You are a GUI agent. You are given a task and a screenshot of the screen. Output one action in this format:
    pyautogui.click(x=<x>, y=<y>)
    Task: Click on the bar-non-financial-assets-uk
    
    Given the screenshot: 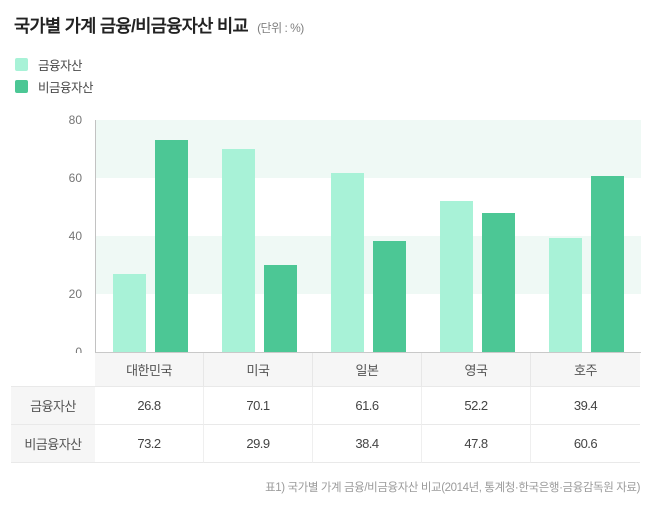 What is the action you would take?
    pyautogui.click(x=498, y=282)
    